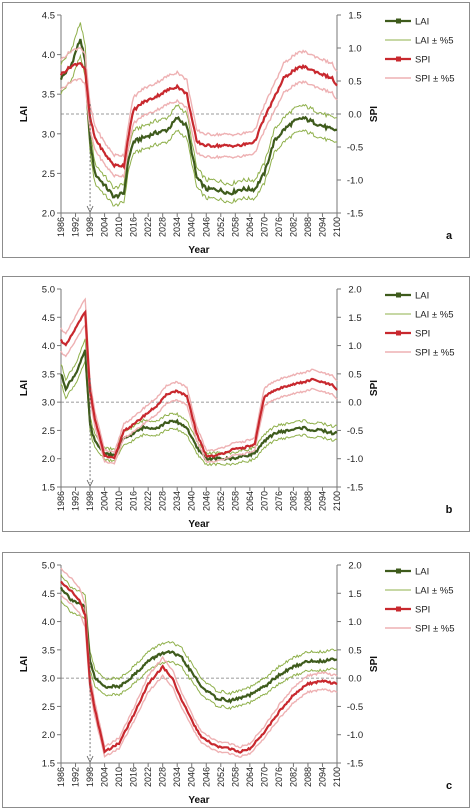 Image resolution: width=474 pixels, height=812 pixels. I want to click on y-tick-left-label: 3.5, so click(48, 95).